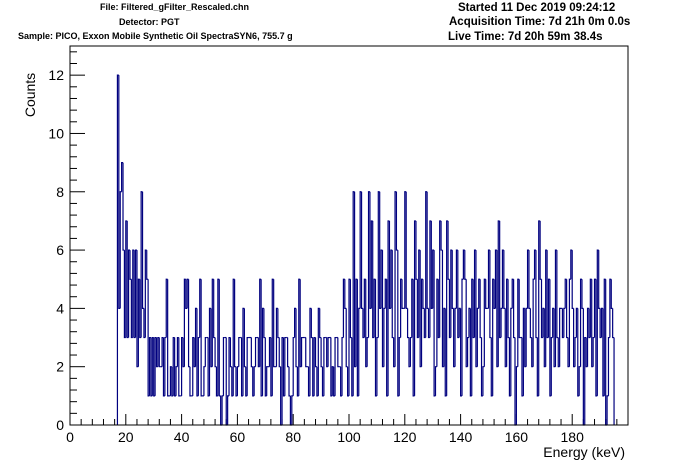  Describe the element at coordinates (540, 22) in the screenshot. I see `acquisition-time-label: Acquisition Time: 7d 21h 0m 0.0s` at that location.